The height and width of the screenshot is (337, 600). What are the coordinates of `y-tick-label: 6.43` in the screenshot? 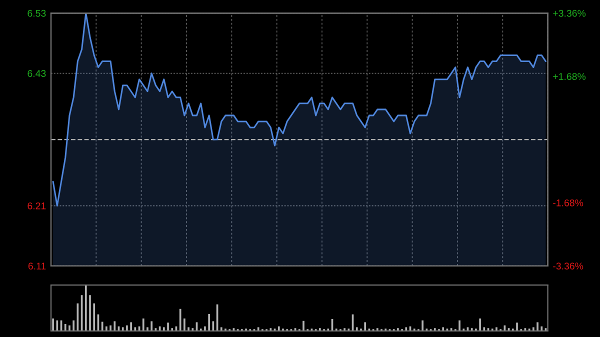 It's located at (37, 73).